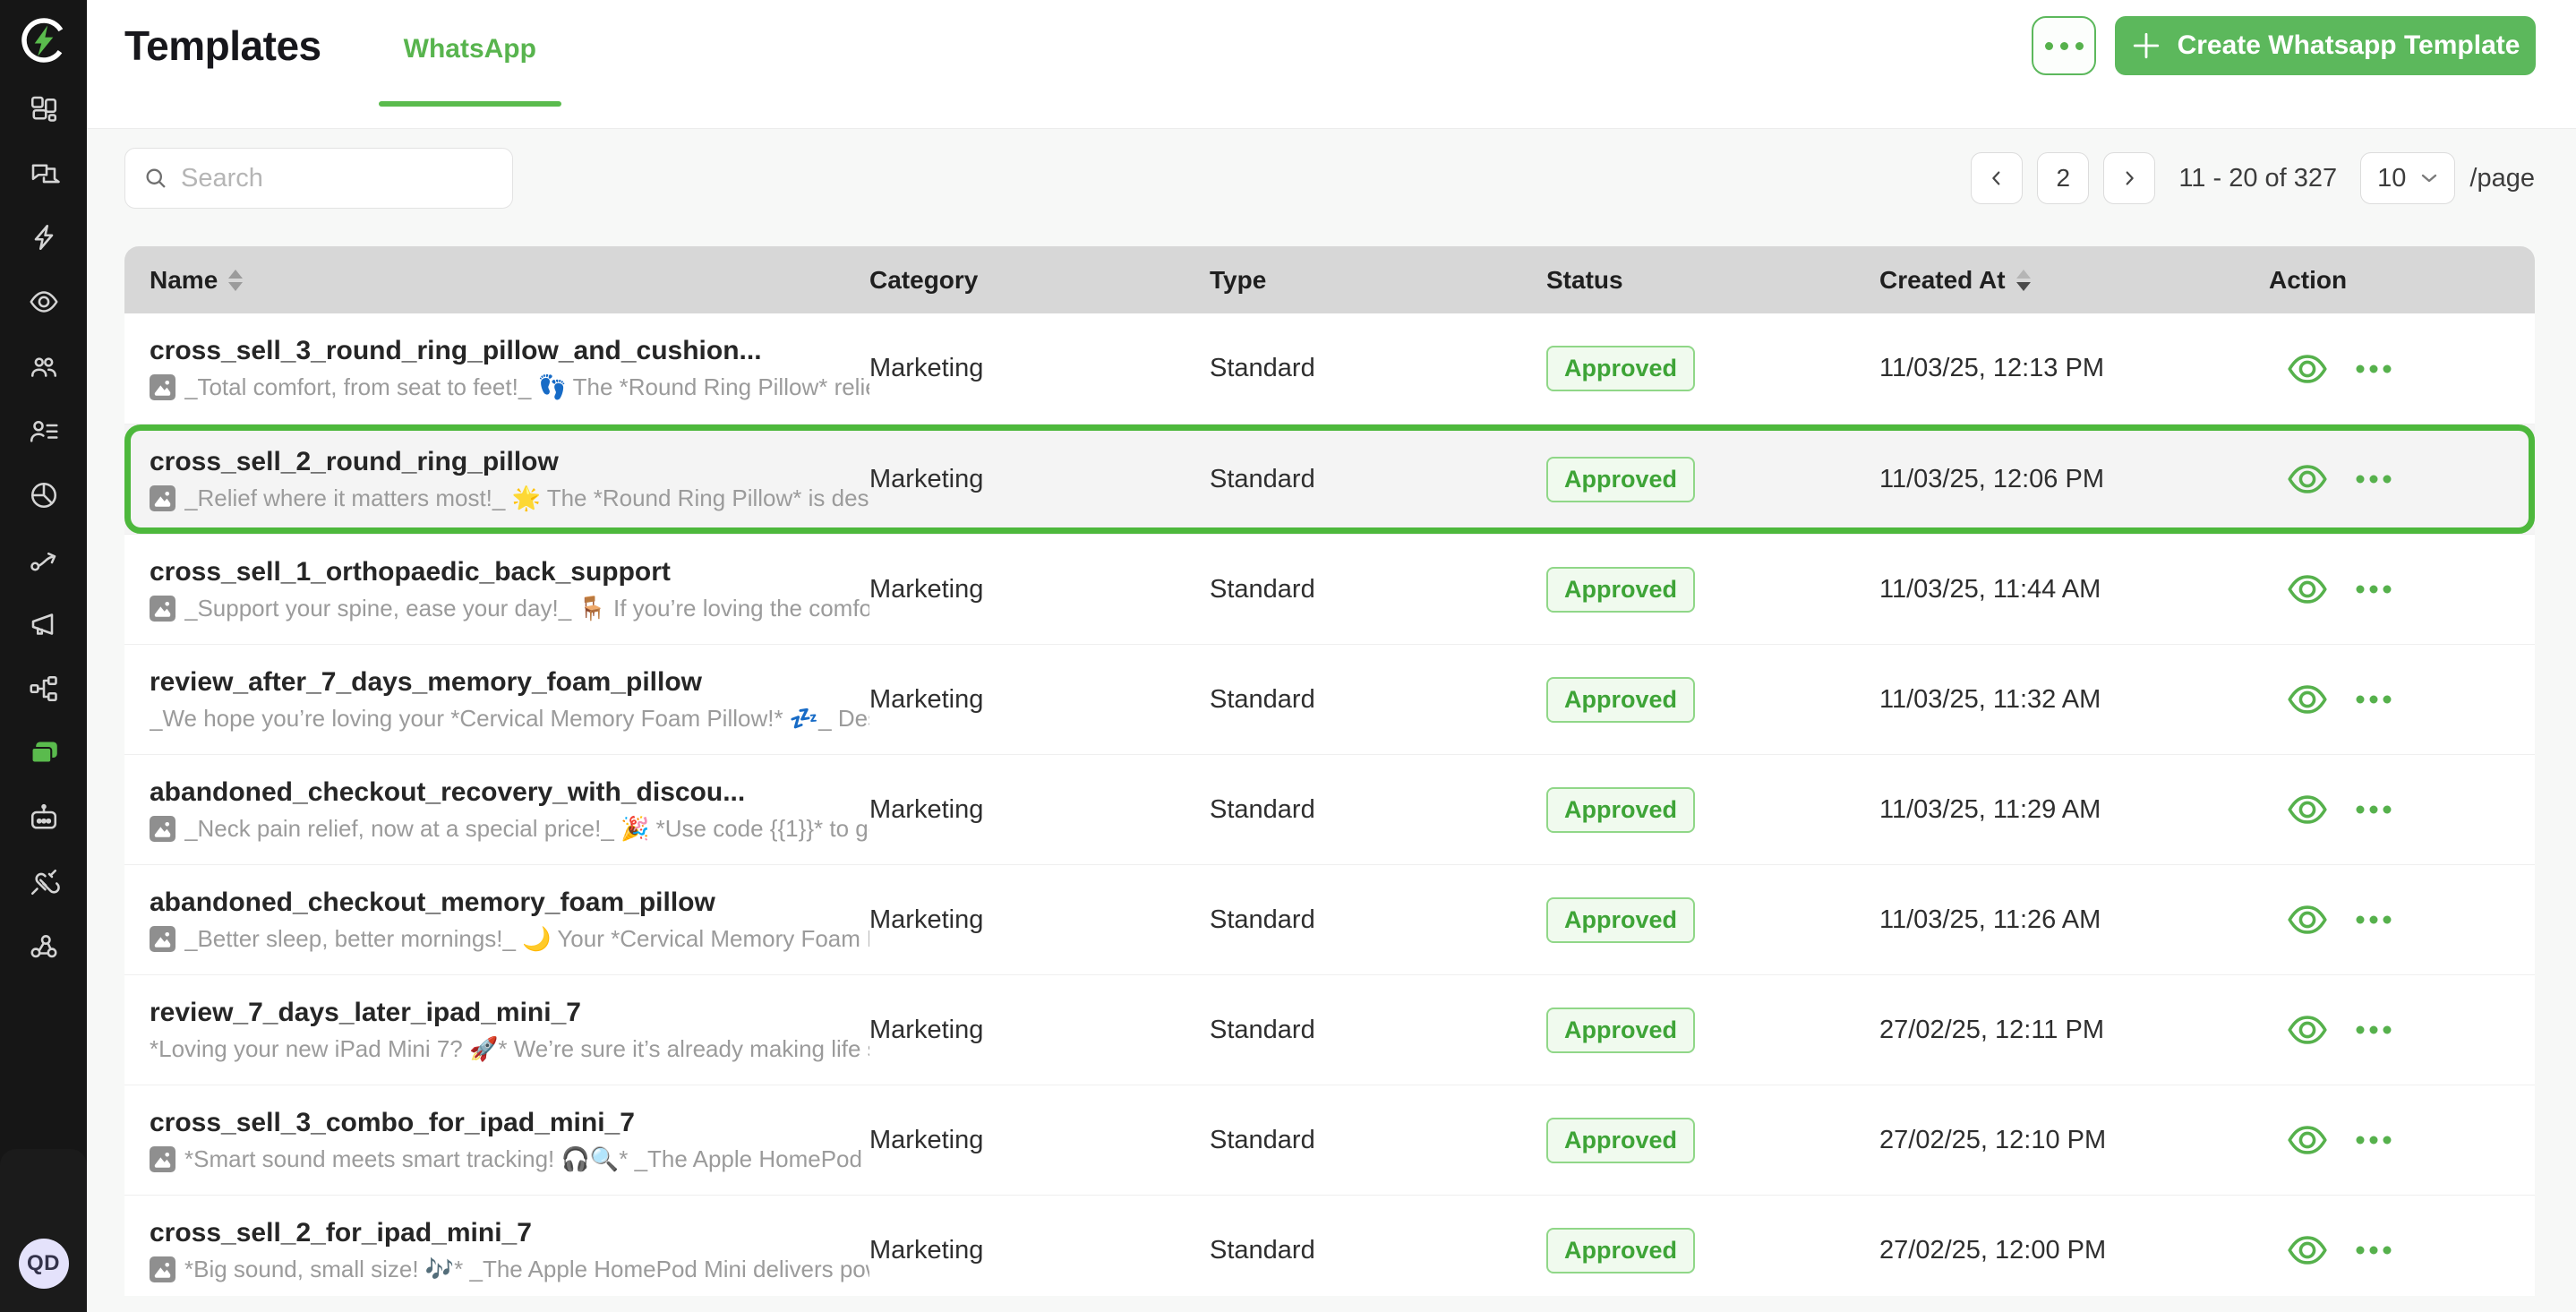 This screenshot has width=2576, height=1312. What do you see at coordinates (44, 528) in the screenshot?
I see `sidebar-nav` at bounding box center [44, 528].